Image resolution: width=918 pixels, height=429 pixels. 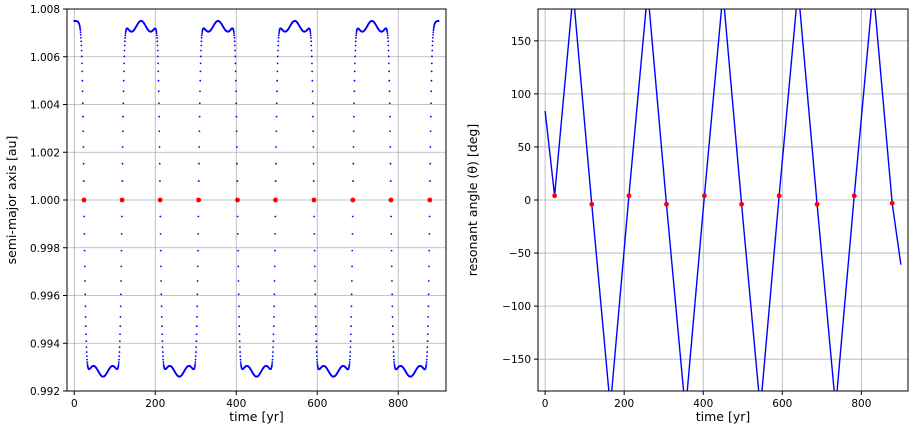 What do you see at coordinates (521, 42) in the screenshot?
I see `y-tick-label: 150` at bounding box center [521, 42].